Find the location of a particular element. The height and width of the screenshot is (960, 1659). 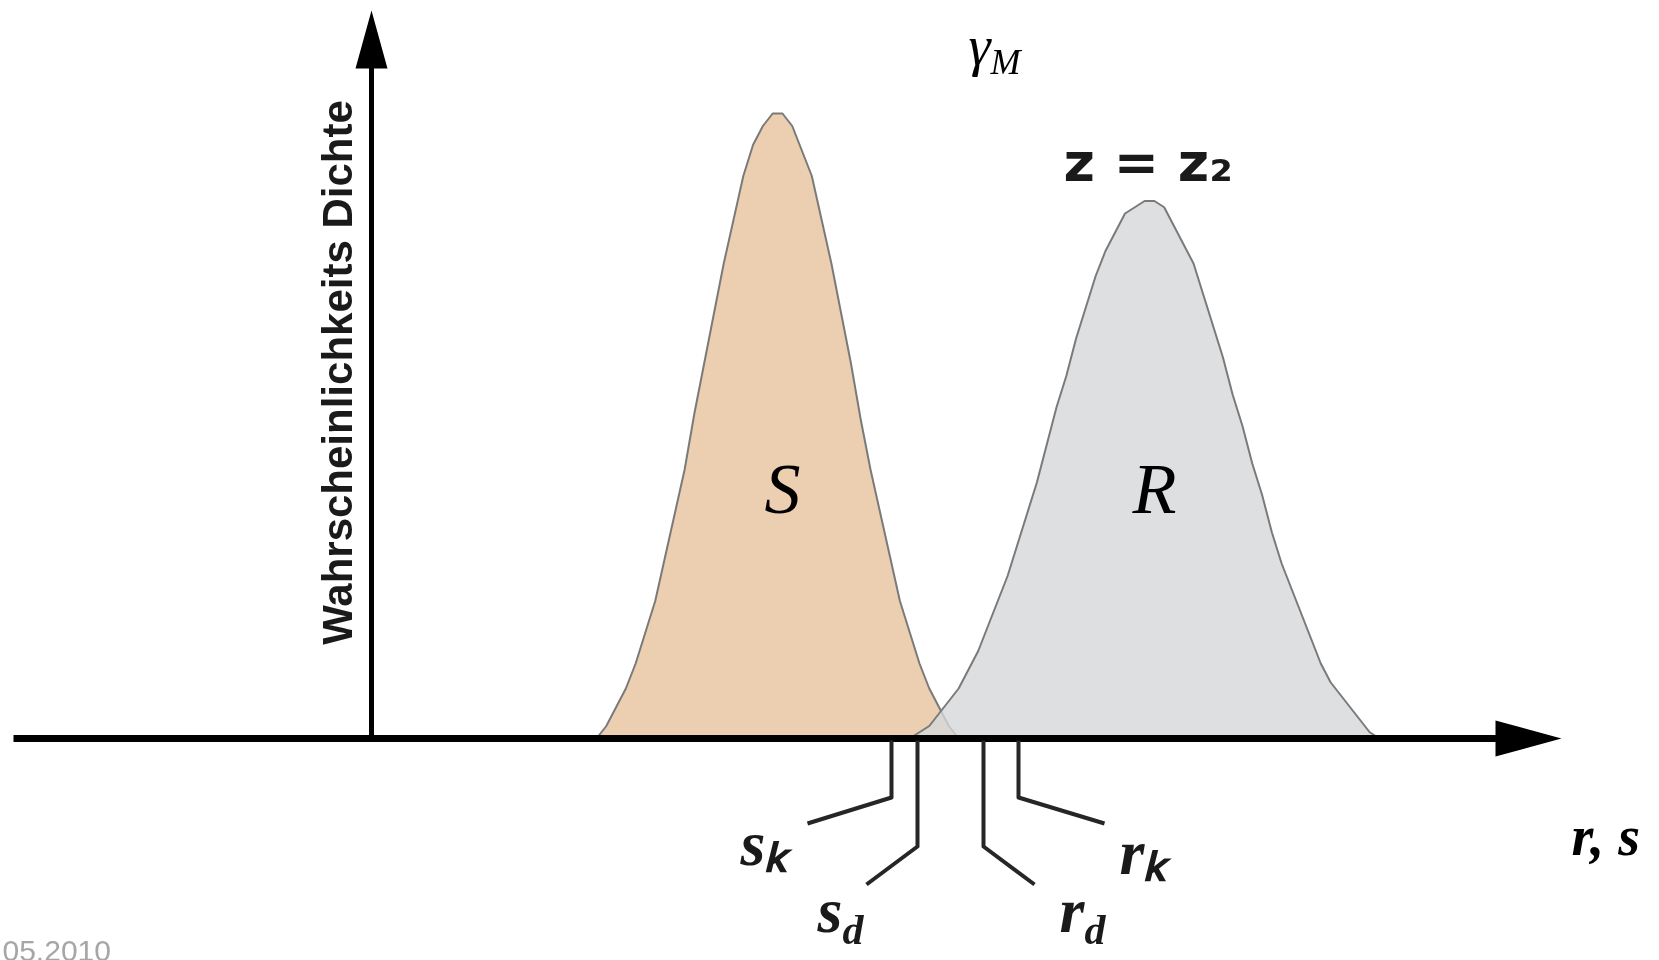

text: sₖ is located at coordinates (766, 843).